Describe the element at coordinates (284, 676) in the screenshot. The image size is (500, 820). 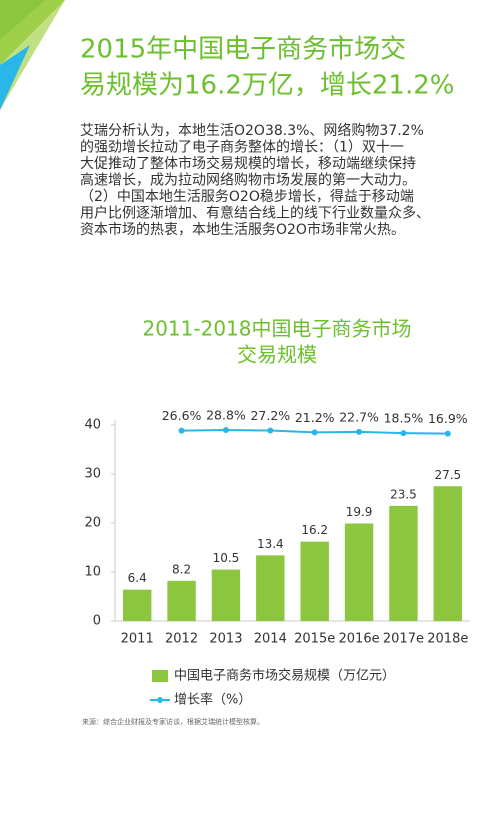
I see `legend-label: 中国电子商务市场交易规模（万亿元）` at that location.